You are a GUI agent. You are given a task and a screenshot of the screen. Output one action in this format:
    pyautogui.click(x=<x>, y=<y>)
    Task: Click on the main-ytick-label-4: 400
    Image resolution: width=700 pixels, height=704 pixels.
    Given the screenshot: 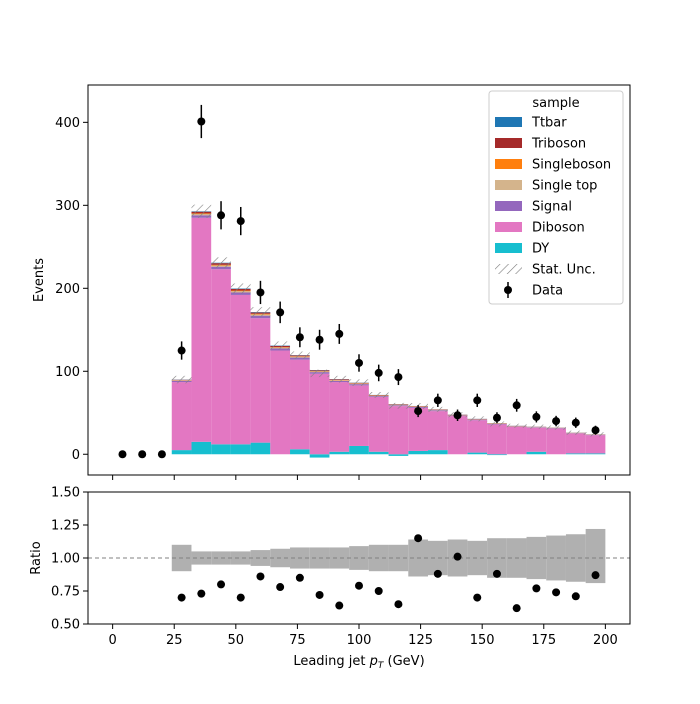 What is the action you would take?
    pyautogui.click(x=67, y=123)
    